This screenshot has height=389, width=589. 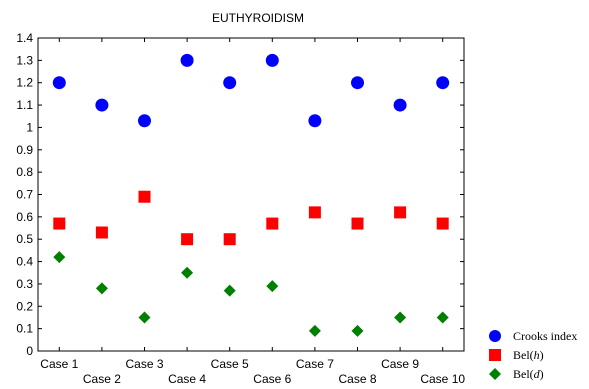 What do you see at coordinates (24, 217) in the screenshot?
I see `y-tick-label: 0.6` at bounding box center [24, 217].